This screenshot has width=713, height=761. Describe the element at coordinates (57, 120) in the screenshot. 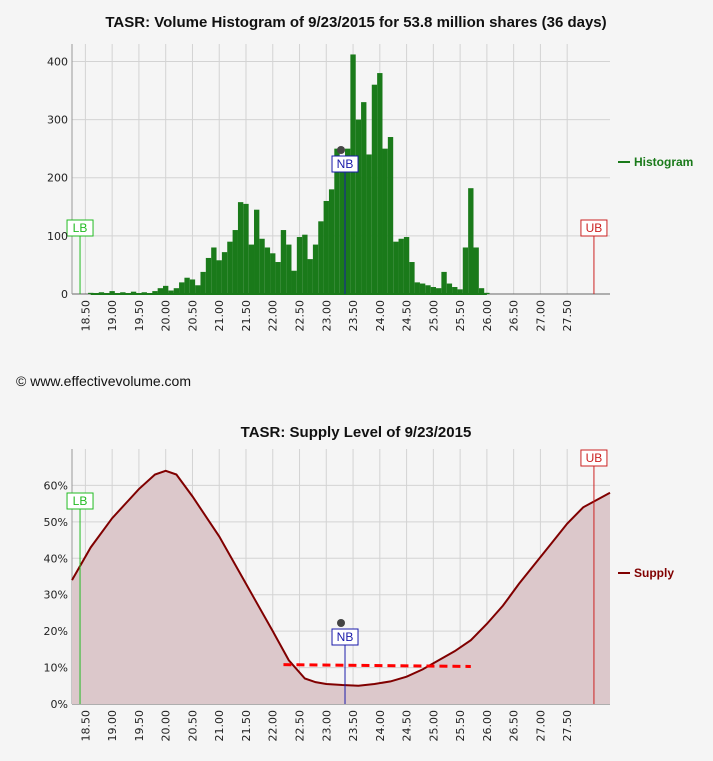

I see `y-tick-label: 300` at that location.